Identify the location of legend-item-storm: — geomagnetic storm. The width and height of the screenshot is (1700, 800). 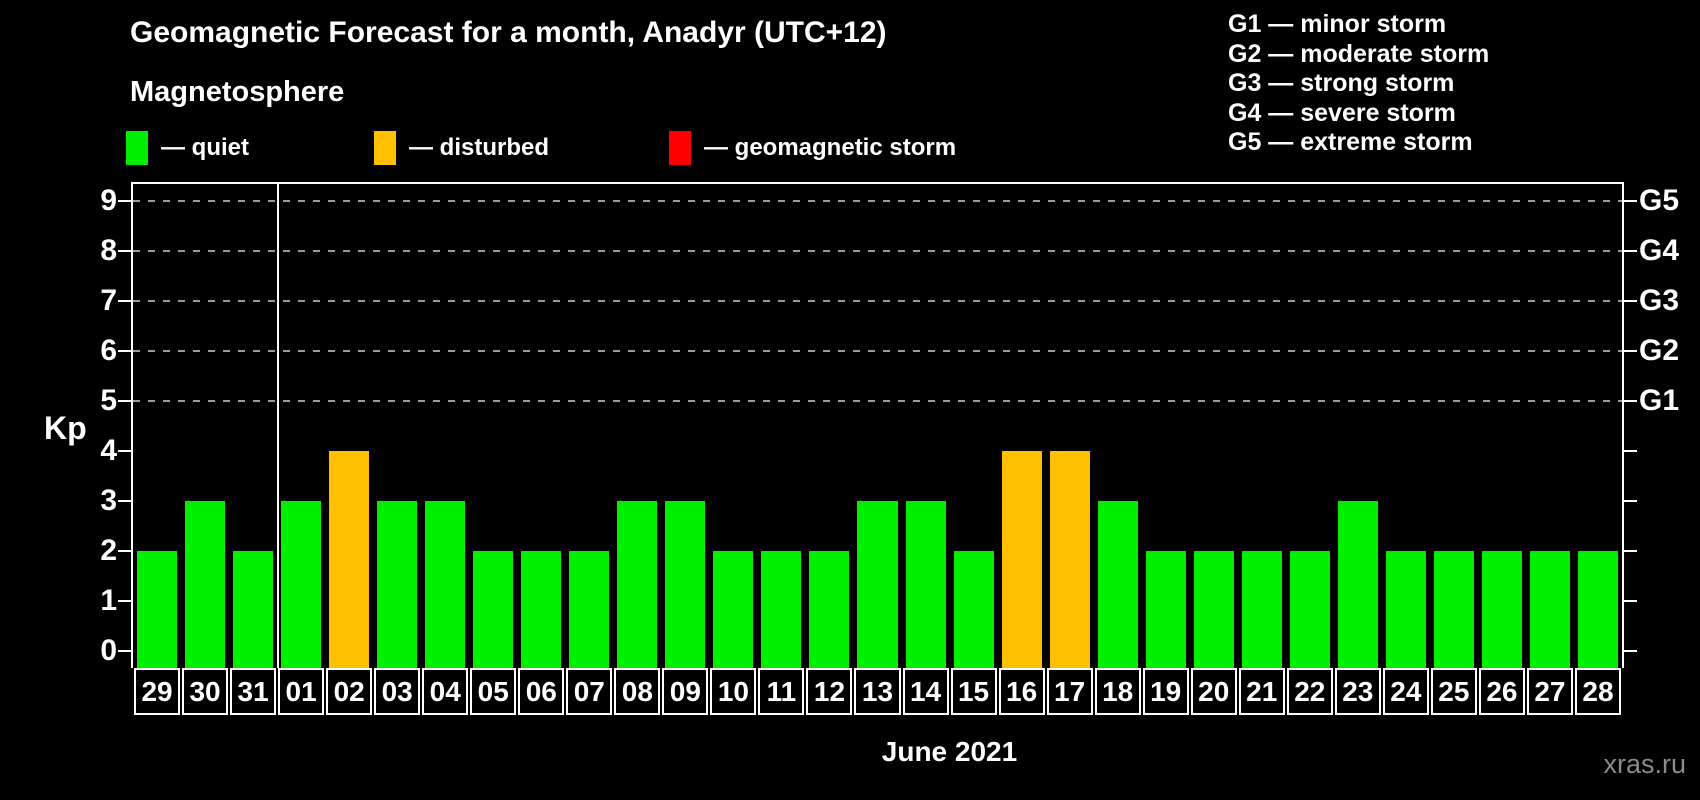
(812, 148).